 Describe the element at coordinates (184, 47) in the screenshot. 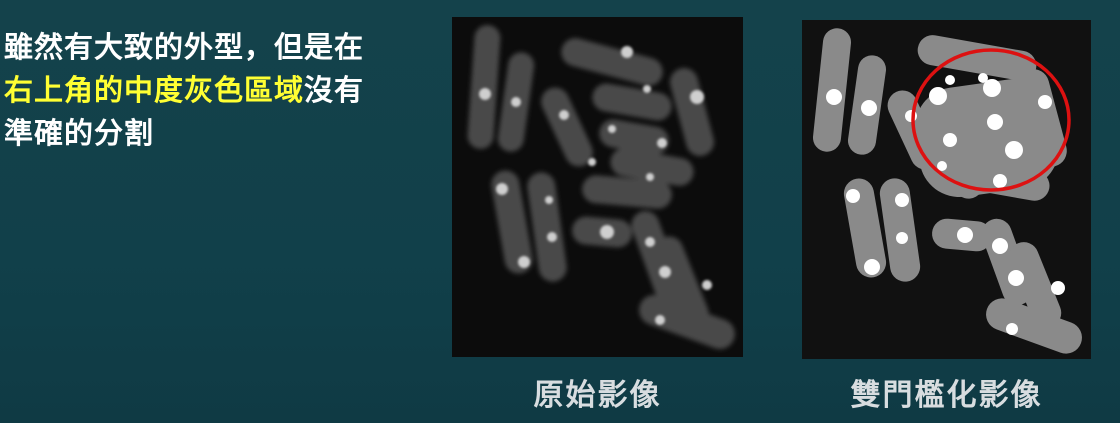

I see `description-line-1: 雖然有大致的外型，但是在` at that location.